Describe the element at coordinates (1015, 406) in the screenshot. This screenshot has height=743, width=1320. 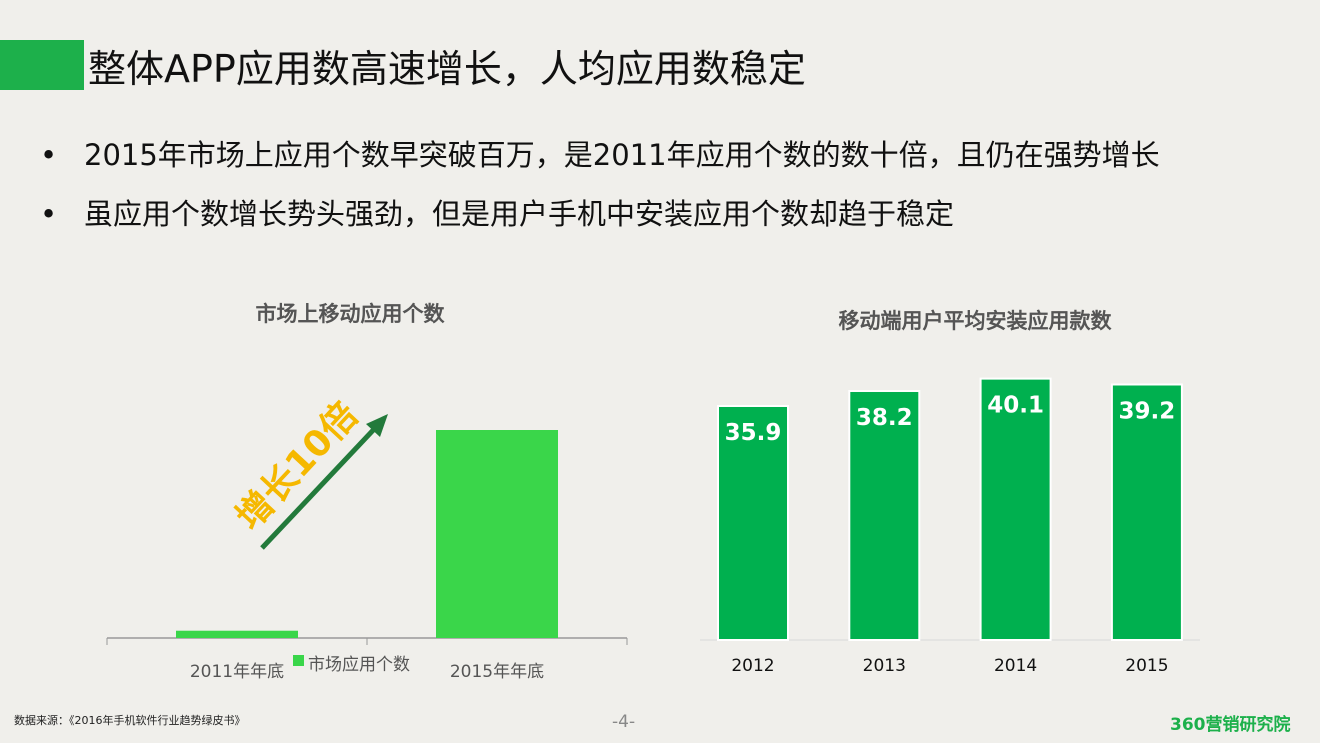
I see `chart2-data-label: 40.1` at that location.